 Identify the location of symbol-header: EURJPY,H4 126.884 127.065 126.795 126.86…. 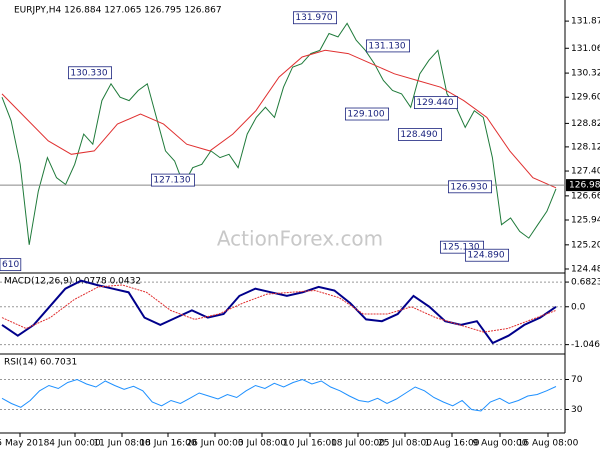
(118, 11).